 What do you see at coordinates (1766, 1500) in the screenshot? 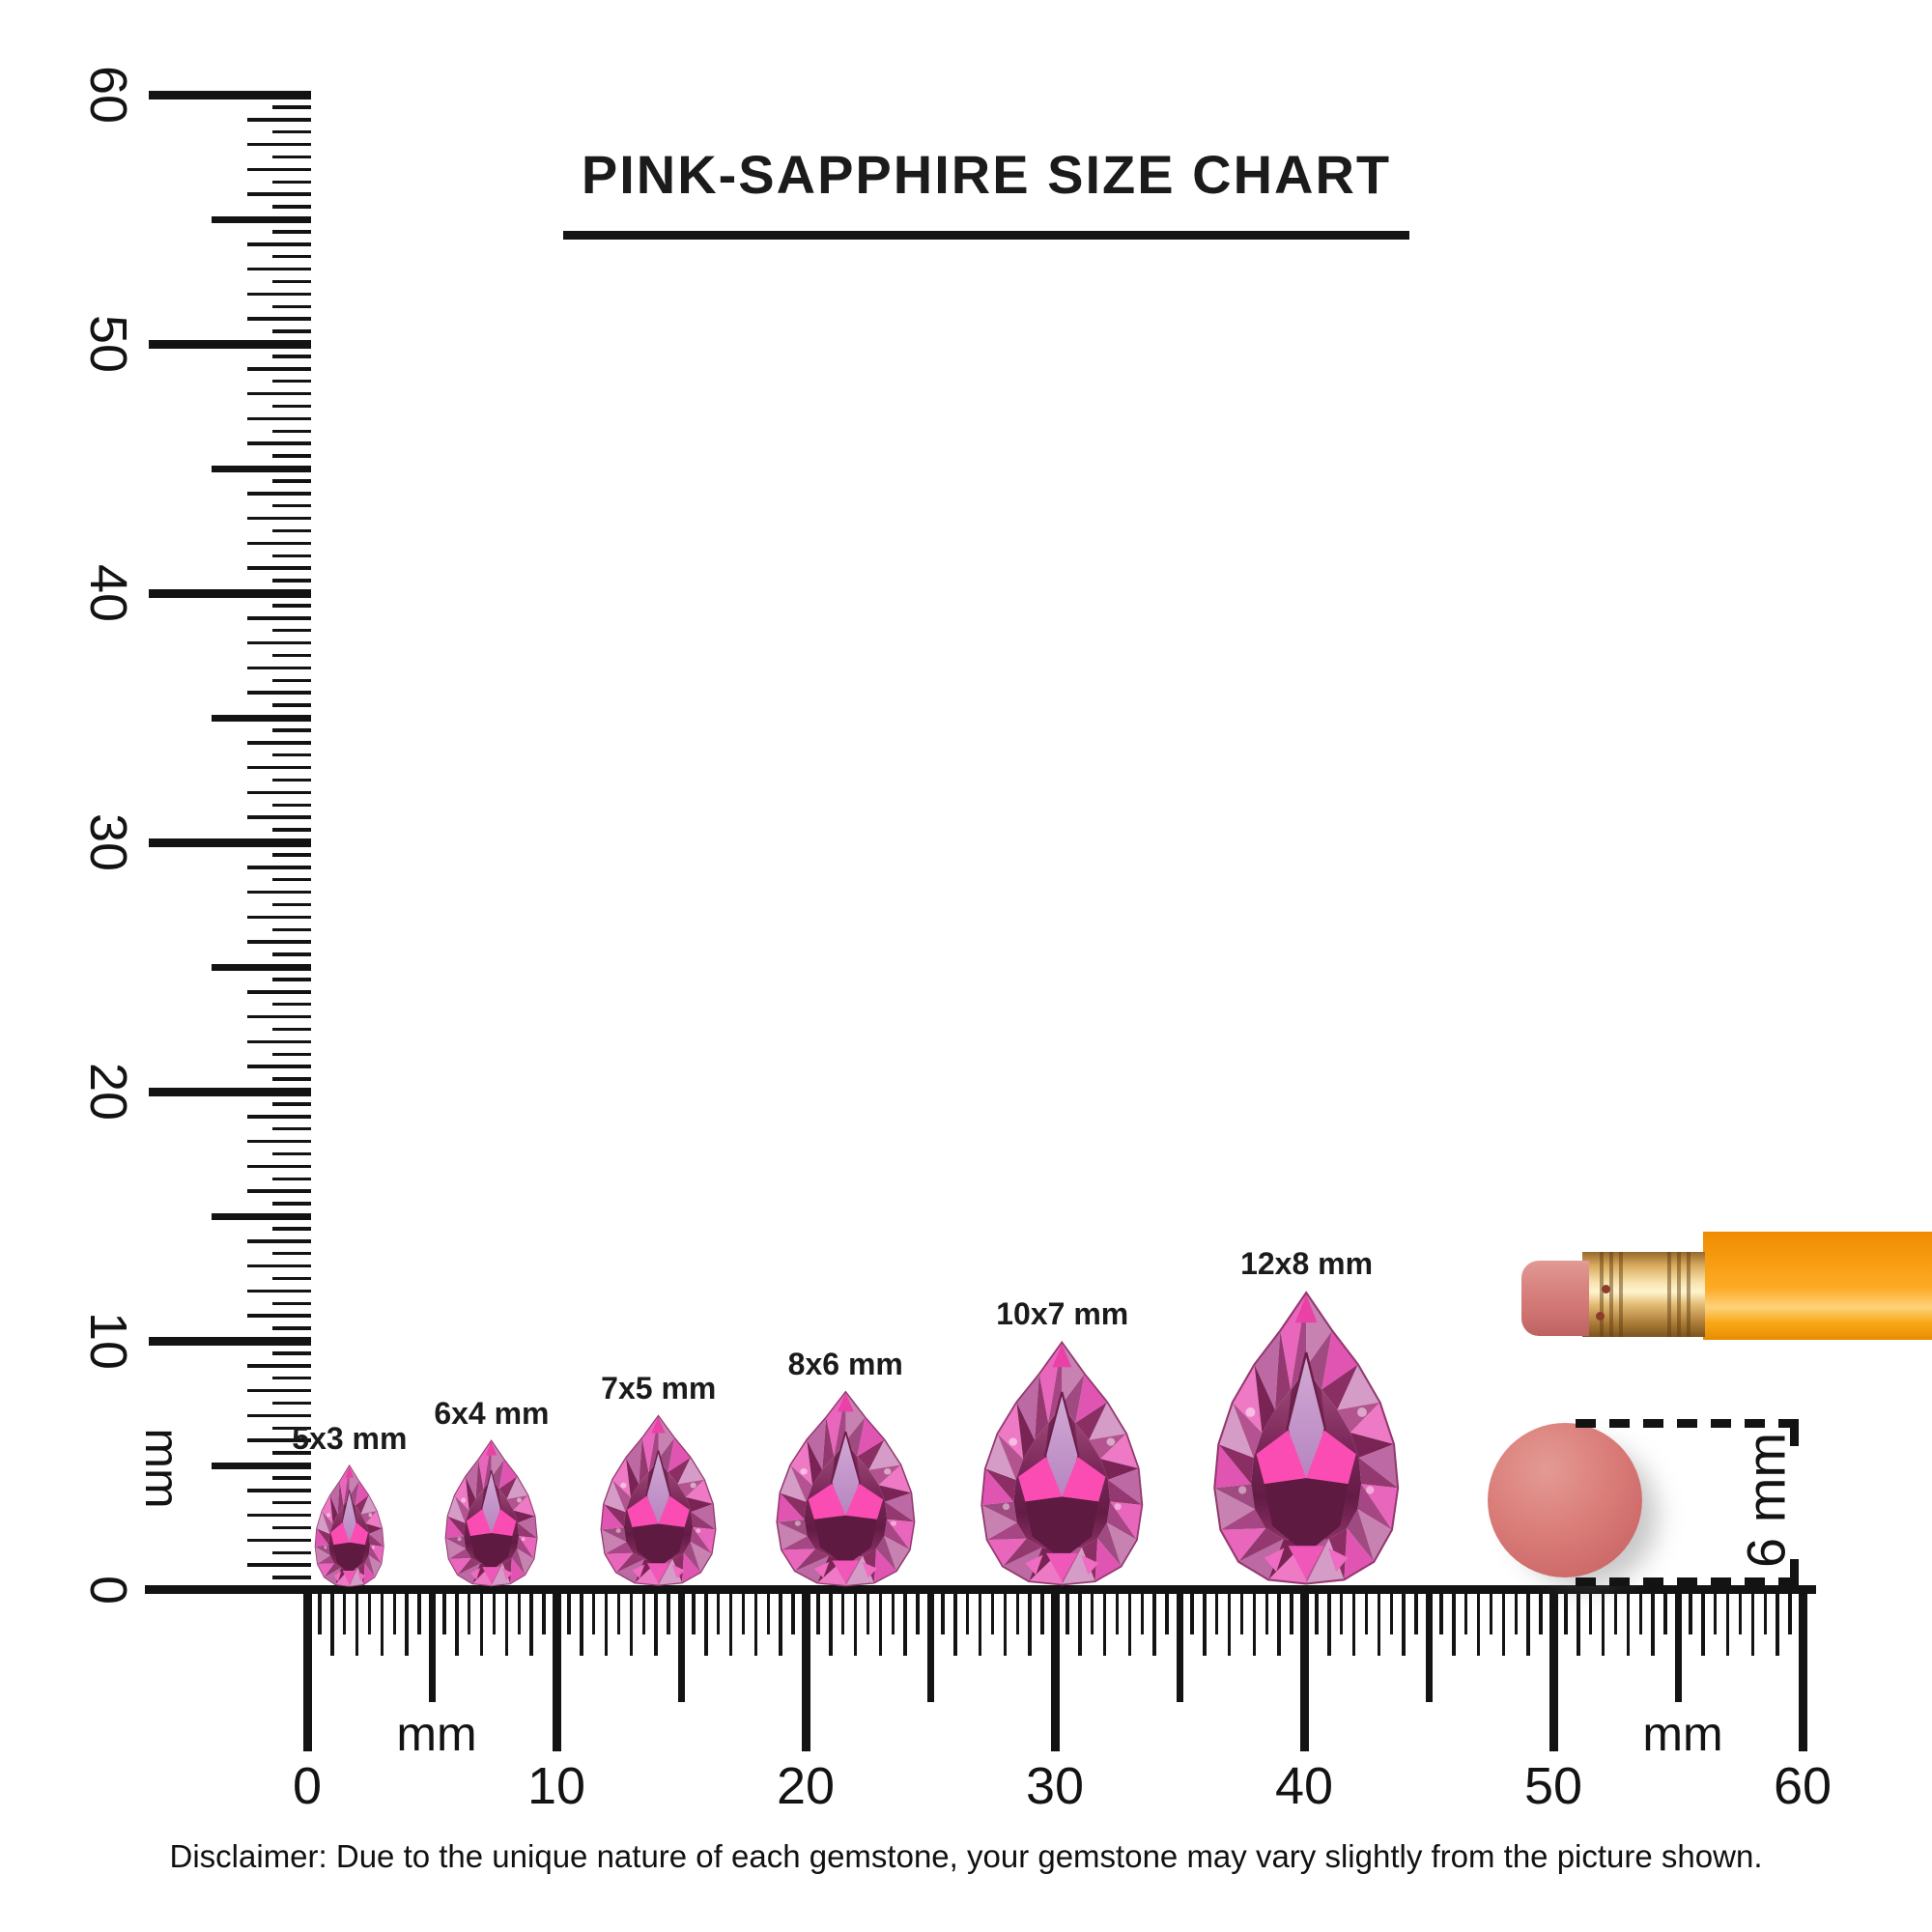
I see `eraser-diameter-label: 6 mm` at bounding box center [1766, 1500].